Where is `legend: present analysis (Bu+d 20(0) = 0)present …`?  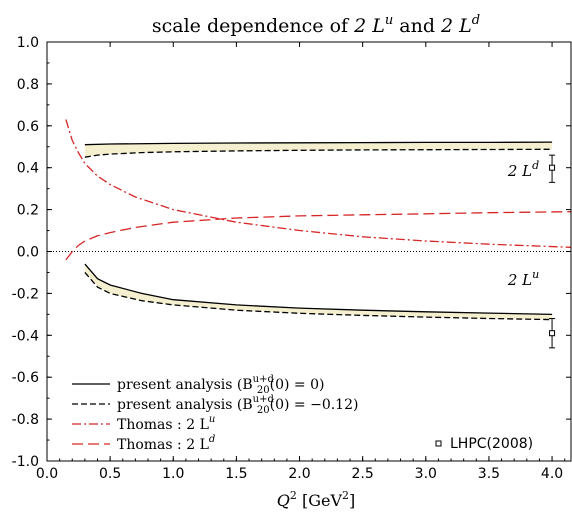 legend: present analysis (Bu+d 20(0) = 0)present … is located at coordinates (302, 413).